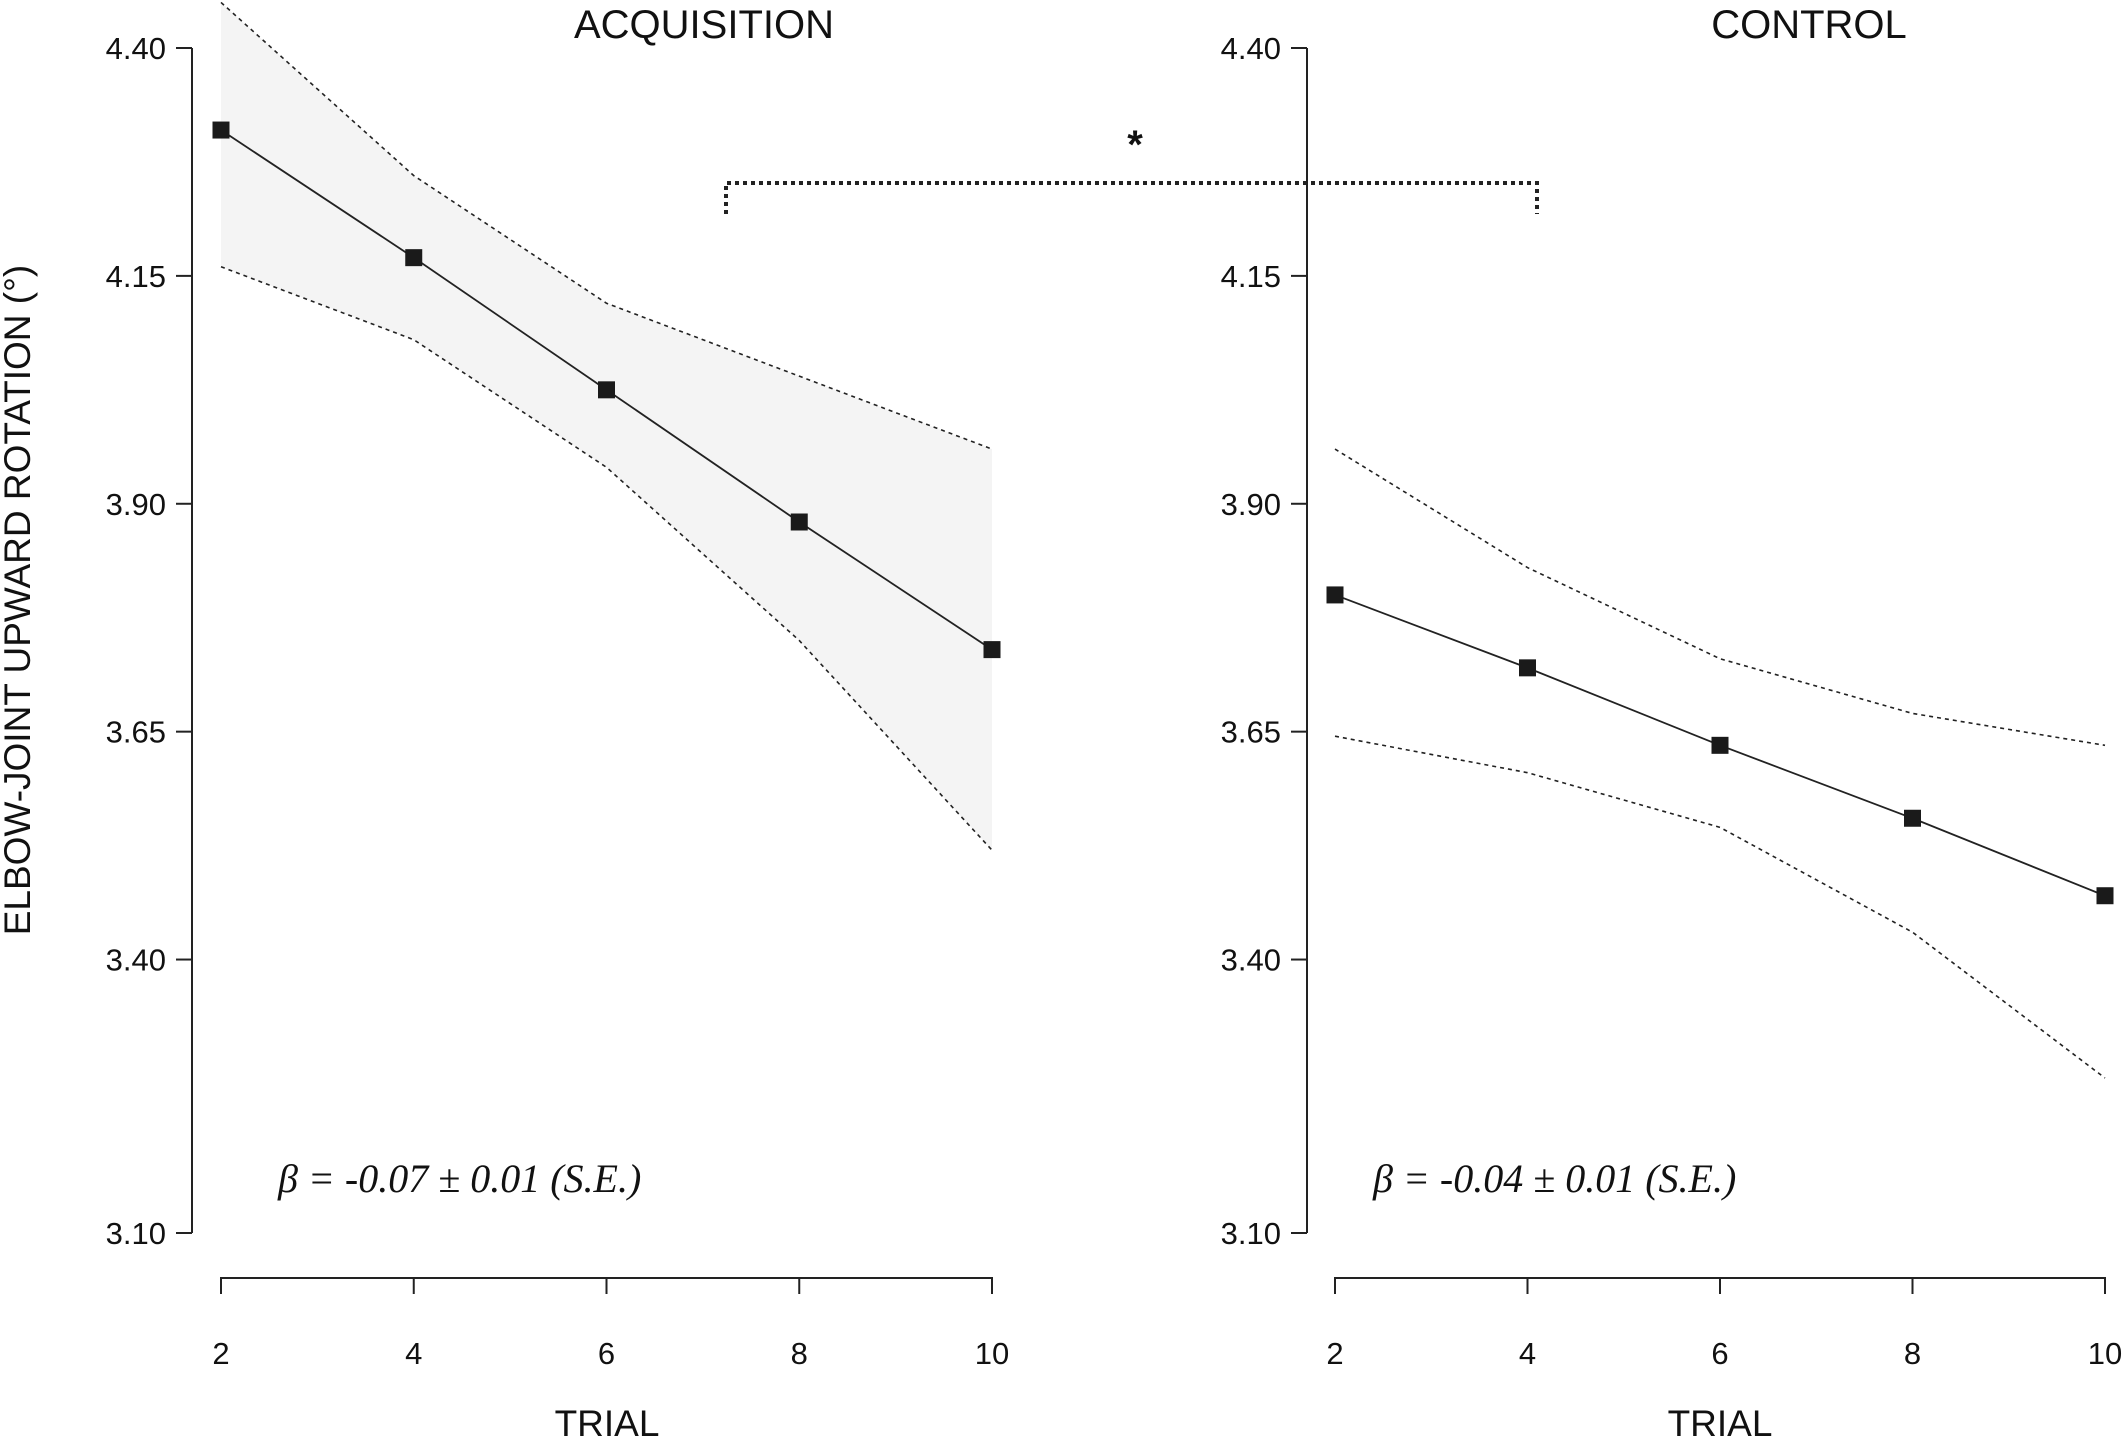 This screenshot has width=2128, height=1443. What do you see at coordinates (799, 1353) in the screenshot?
I see `acquisition-x-tick-label-8: 8` at bounding box center [799, 1353].